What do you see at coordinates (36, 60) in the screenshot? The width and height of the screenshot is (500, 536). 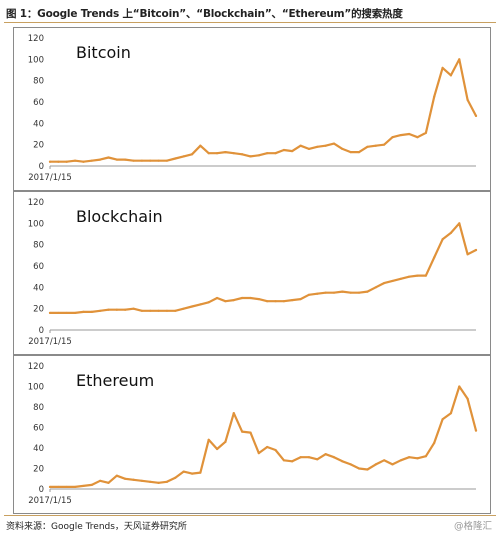 I see `bitcoin-y-tick-label: 100` at bounding box center [36, 60].